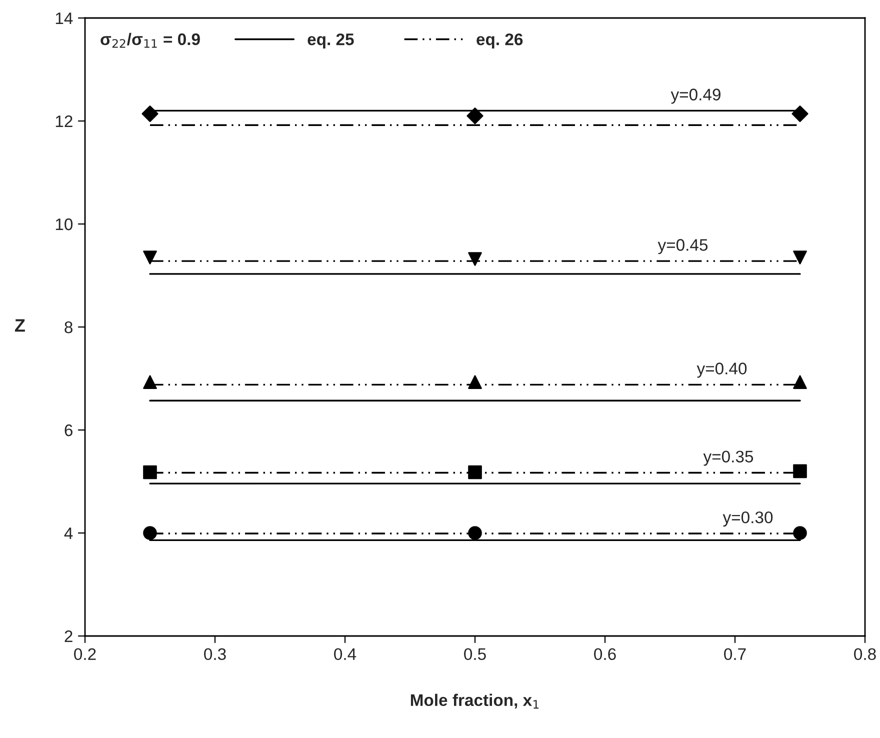  Describe the element at coordinates (64, 224) in the screenshot. I see `y-tick-label: 10` at that location.